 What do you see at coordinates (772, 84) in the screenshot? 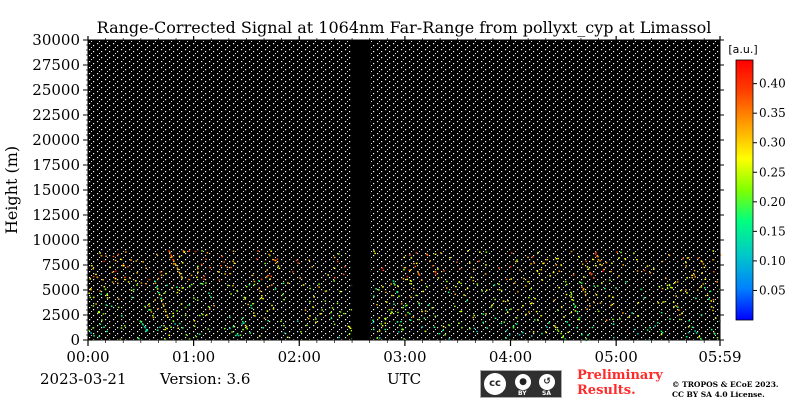
I see `colorbar-tick-label: 0.40` at bounding box center [772, 84].